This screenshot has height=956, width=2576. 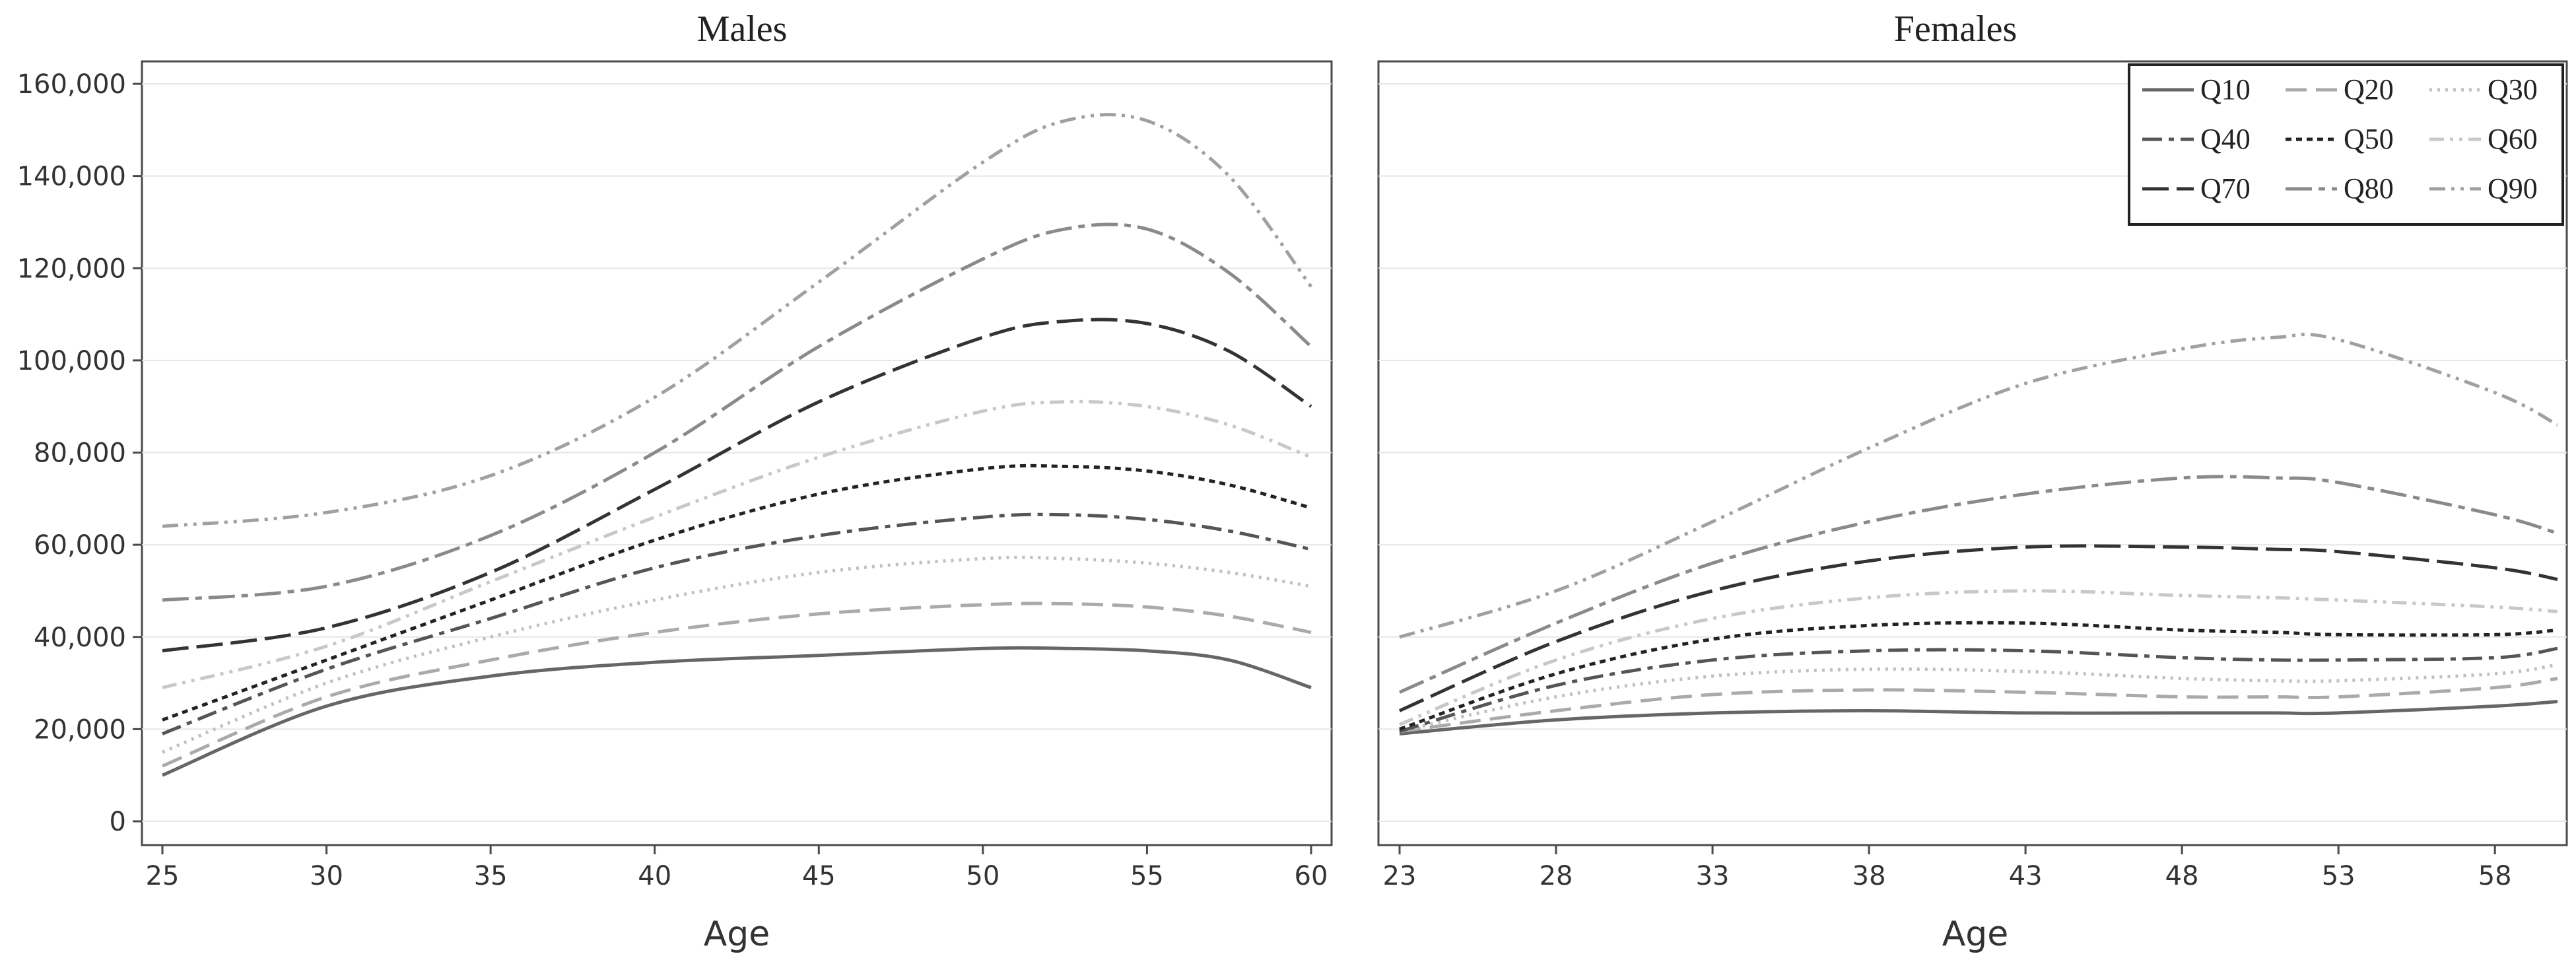 What do you see at coordinates (2339, 876) in the screenshot?
I see `females-x-tick-label: 53` at bounding box center [2339, 876].